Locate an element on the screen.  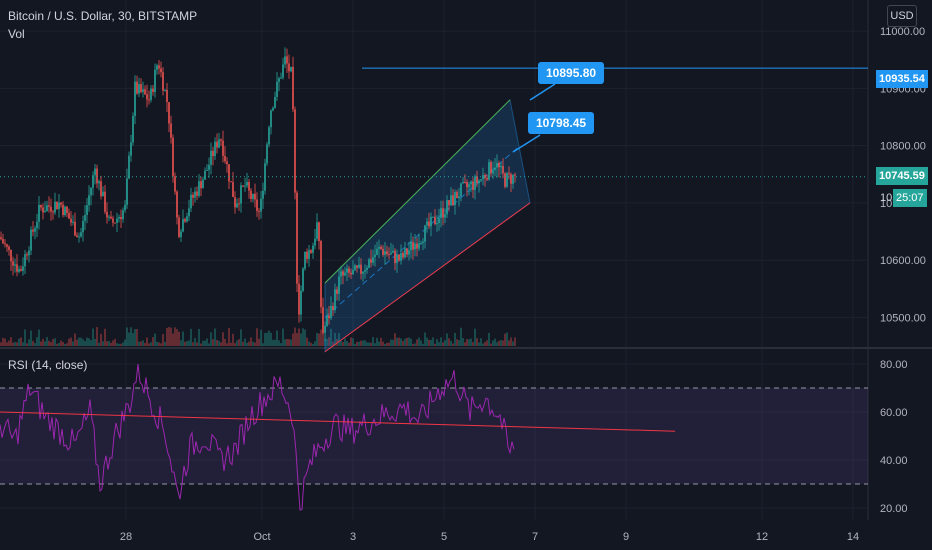
countdown-tag: 25:07 is located at coordinates (910, 198).